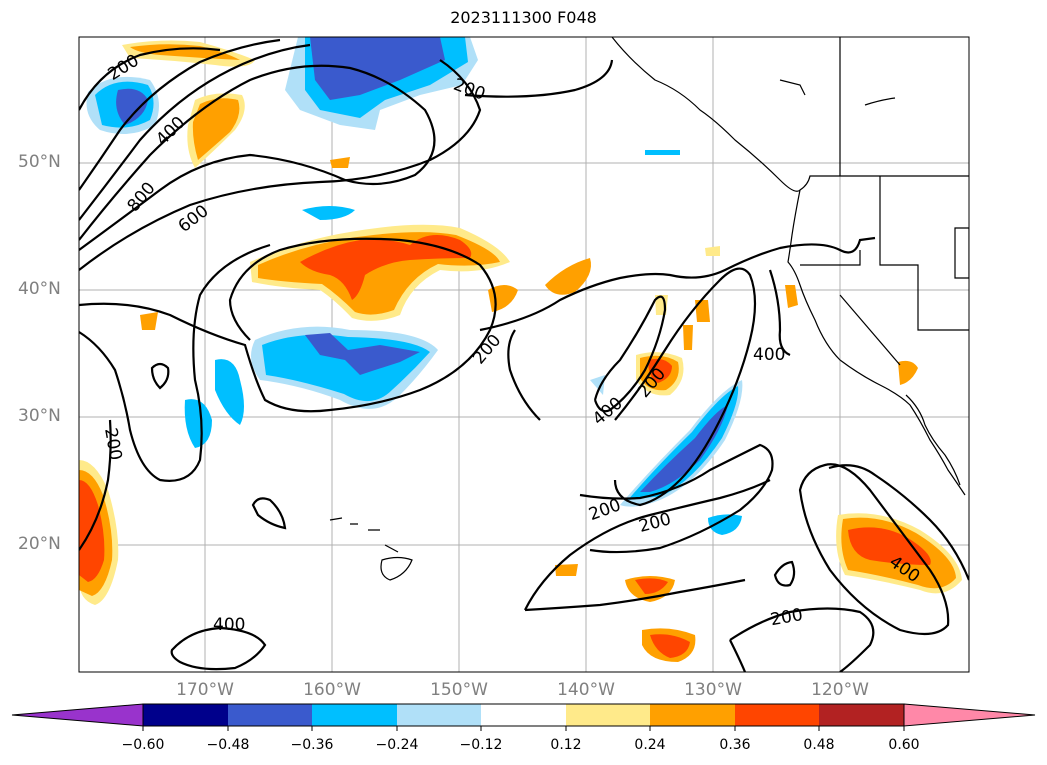 The height and width of the screenshot is (765, 1047). What do you see at coordinates (459, 690) in the screenshot?
I see `lon-label: 150°W` at bounding box center [459, 690].